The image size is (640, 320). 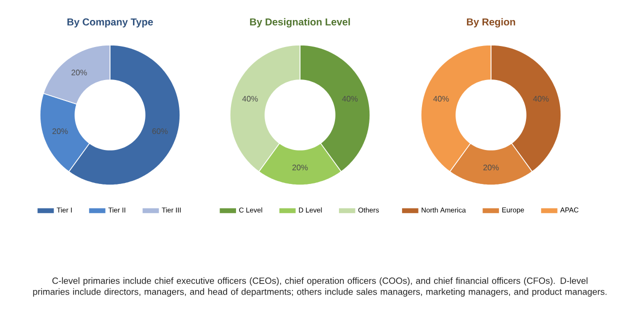 What do you see at coordinates (110, 23) in the screenshot?
I see `chart-title: By Company Type` at bounding box center [110, 23].